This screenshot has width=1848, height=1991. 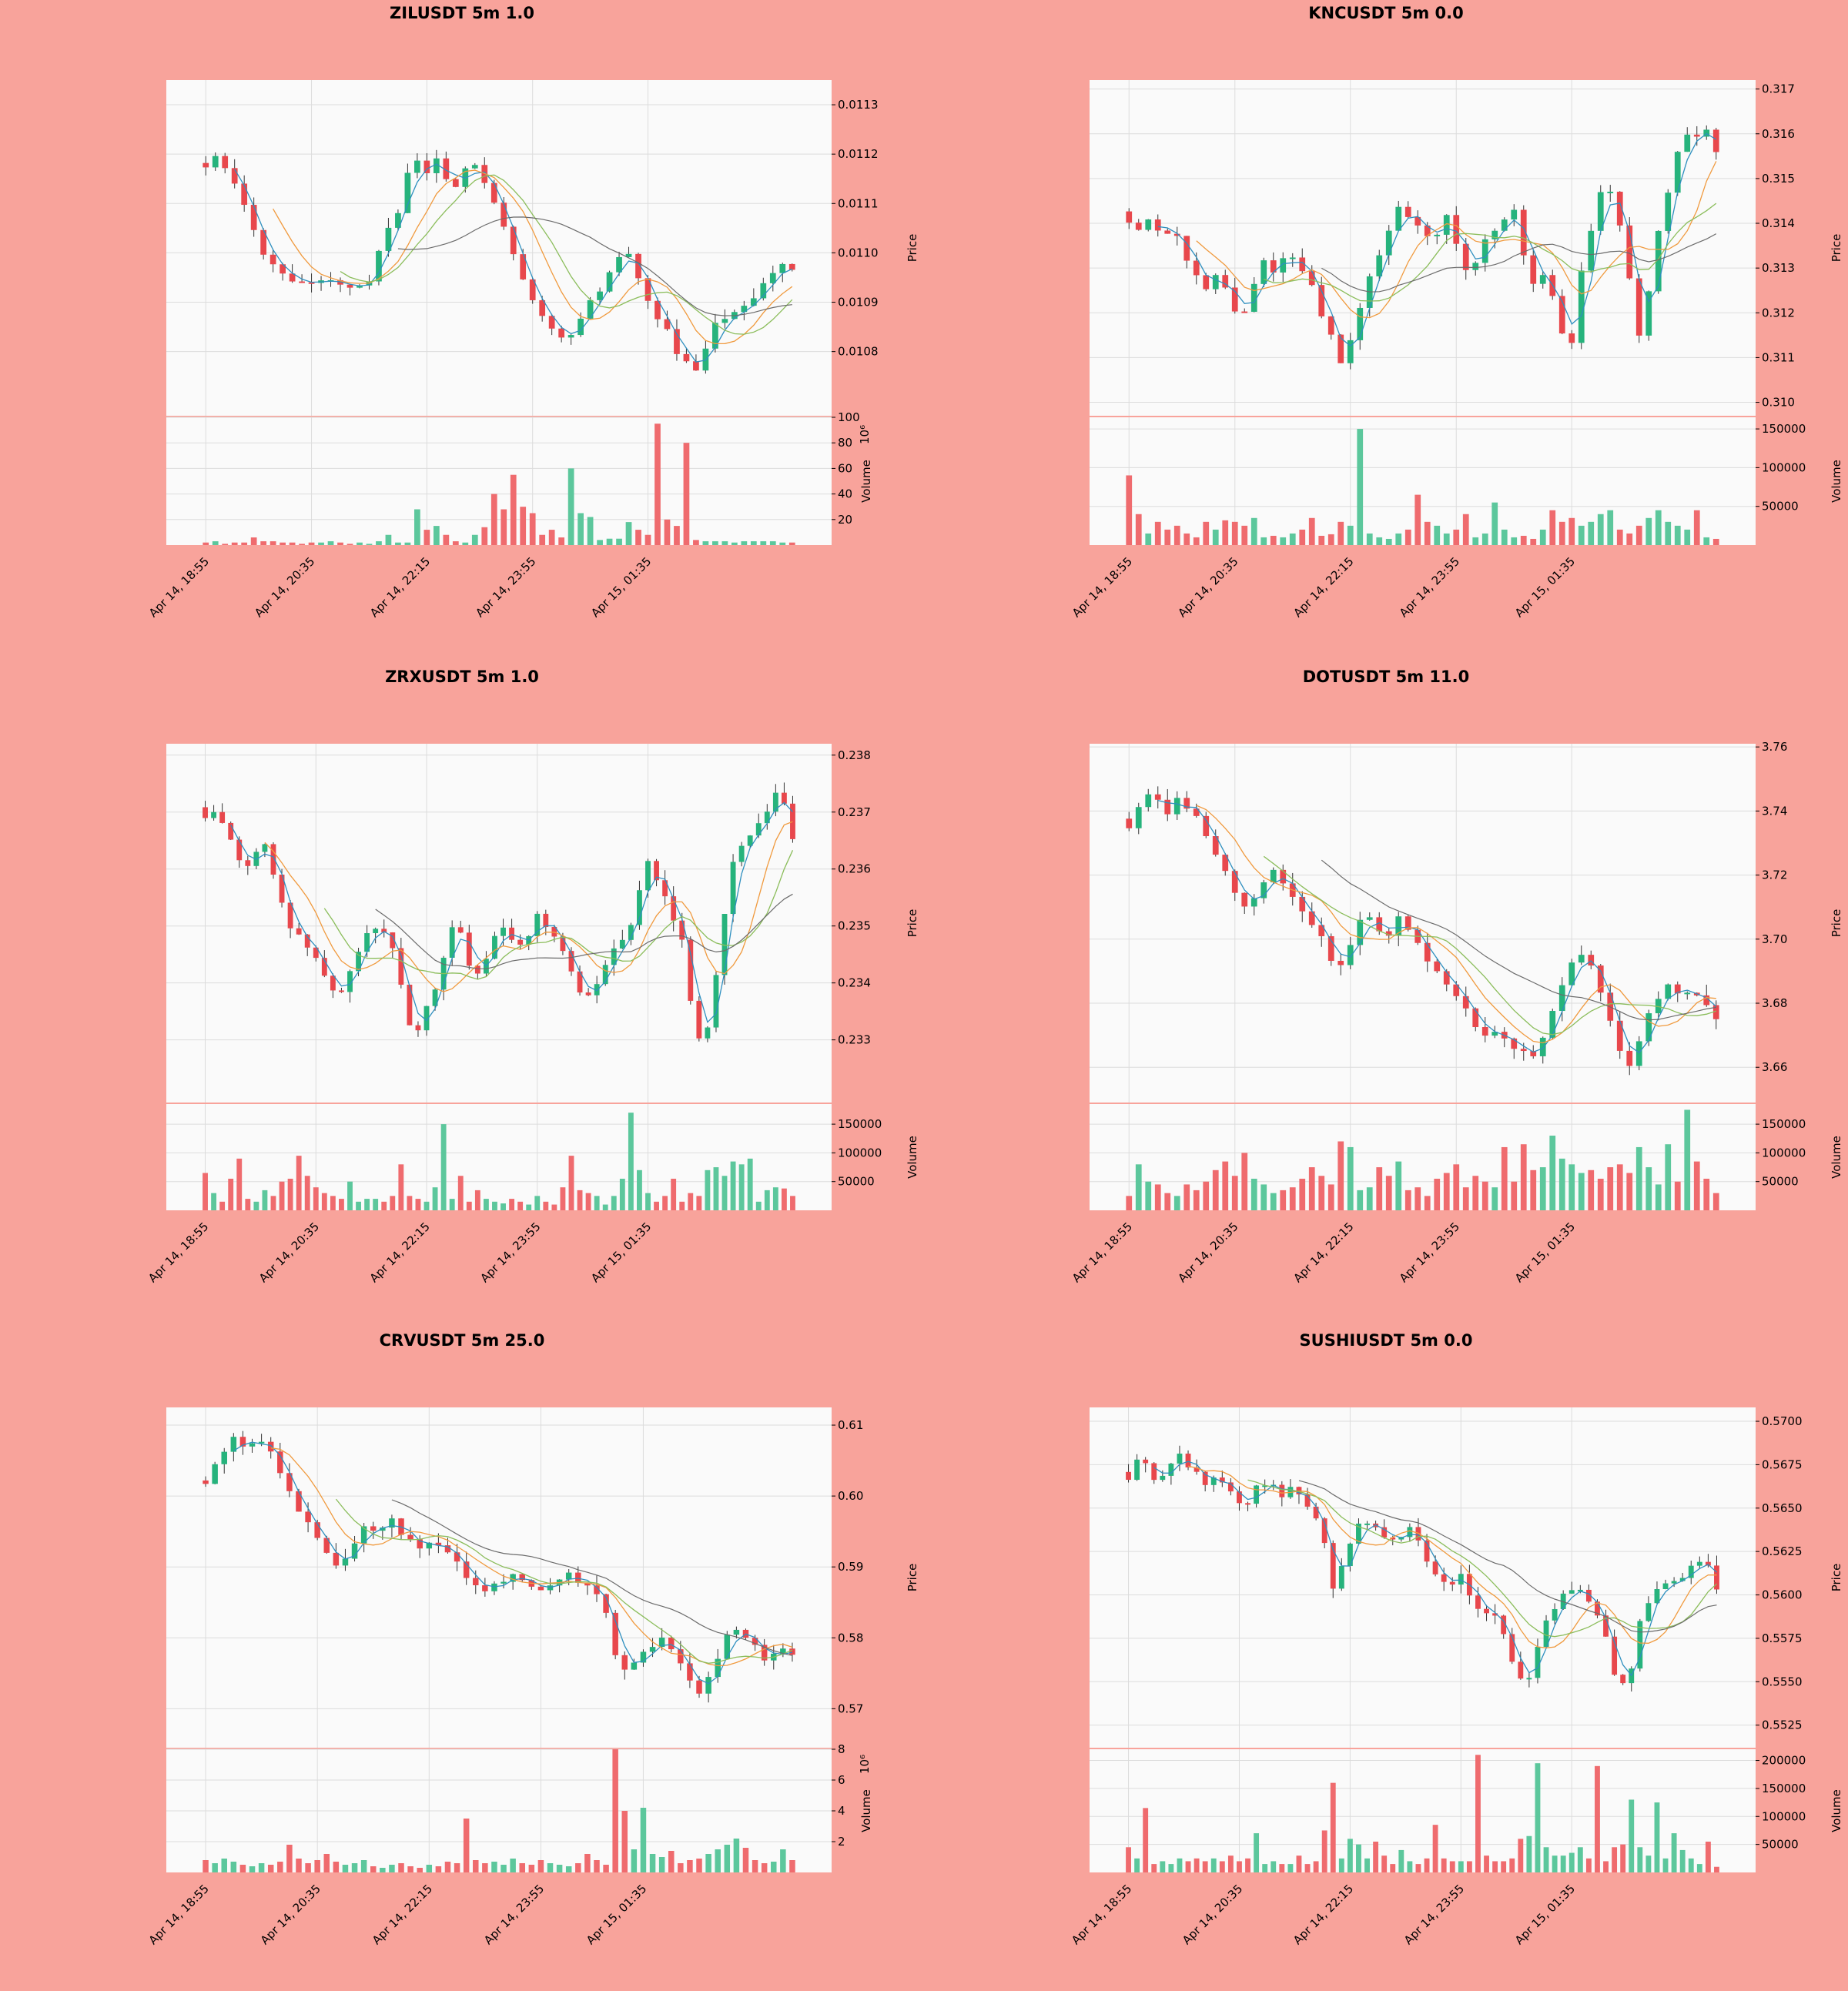 I want to click on x-tick-label: Apr 15, 01:35, so click(x=616, y=1914).